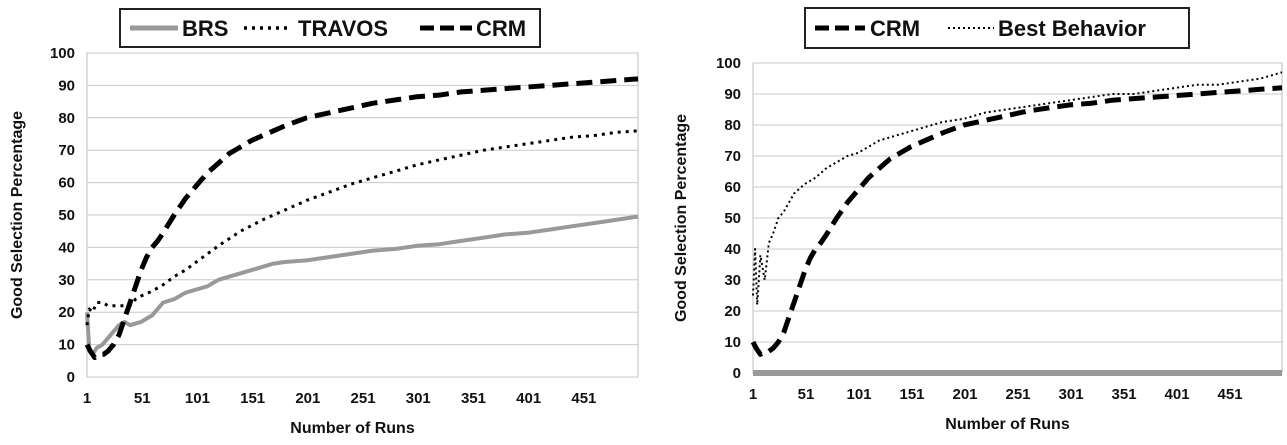  What do you see at coordinates (1072, 28) in the screenshot?
I see `legend-label: Best Behavior` at bounding box center [1072, 28].